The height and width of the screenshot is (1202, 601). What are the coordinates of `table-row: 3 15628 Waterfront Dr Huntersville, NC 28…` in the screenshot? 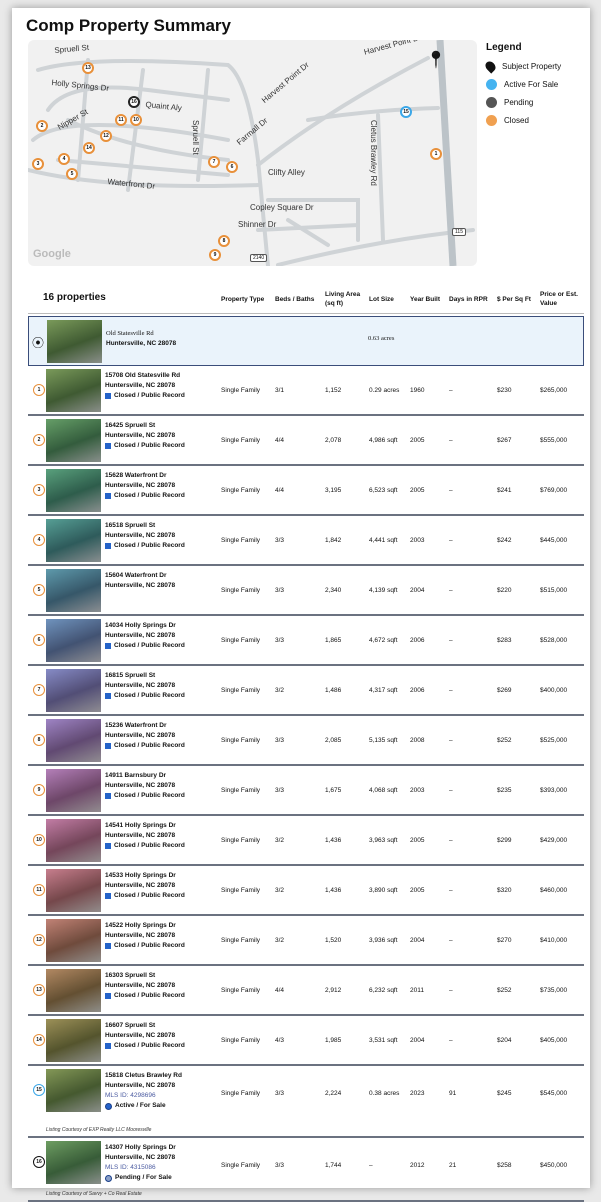 It's located at (306, 491).